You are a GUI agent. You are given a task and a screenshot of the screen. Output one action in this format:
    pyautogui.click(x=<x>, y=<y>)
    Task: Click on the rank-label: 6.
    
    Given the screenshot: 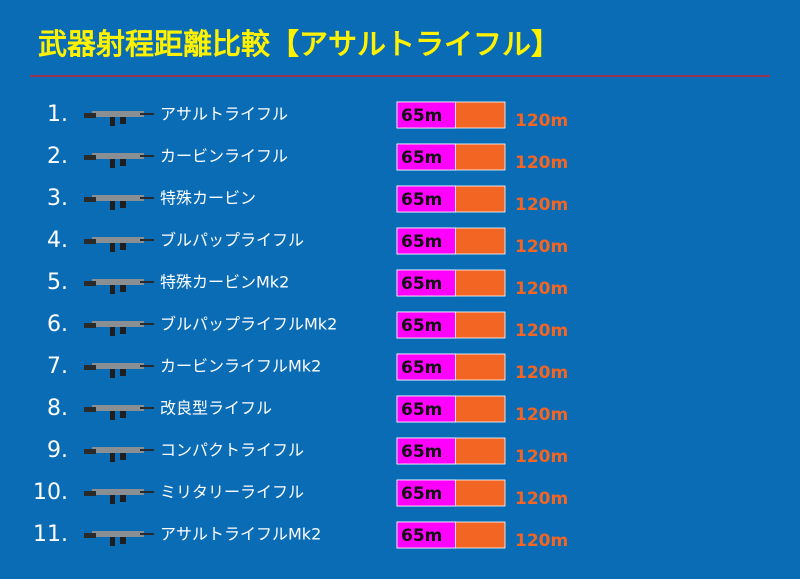 What is the action you would take?
    pyautogui.click(x=57, y=324)
    